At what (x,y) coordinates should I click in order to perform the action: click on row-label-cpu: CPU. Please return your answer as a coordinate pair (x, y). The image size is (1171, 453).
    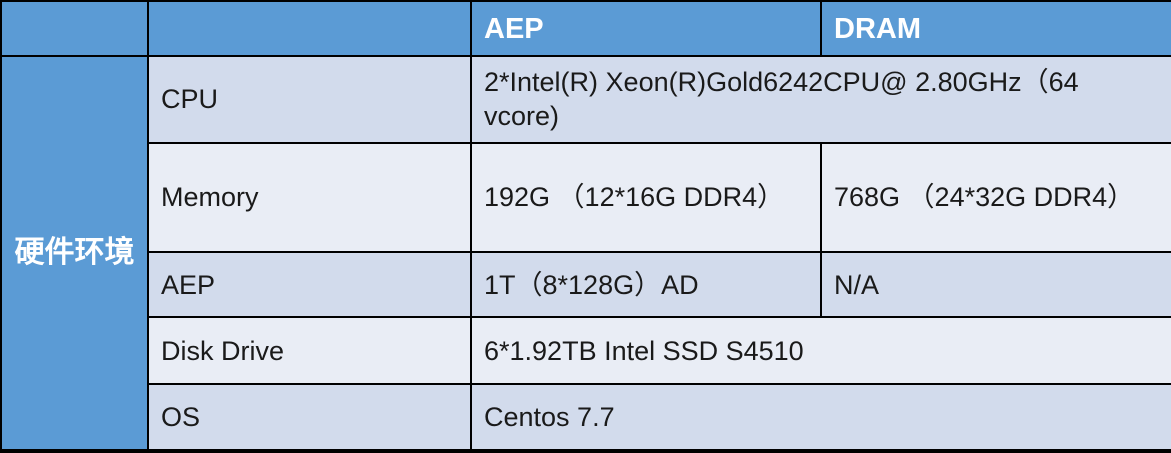
    Looking at the image, I should click on (309, 99).